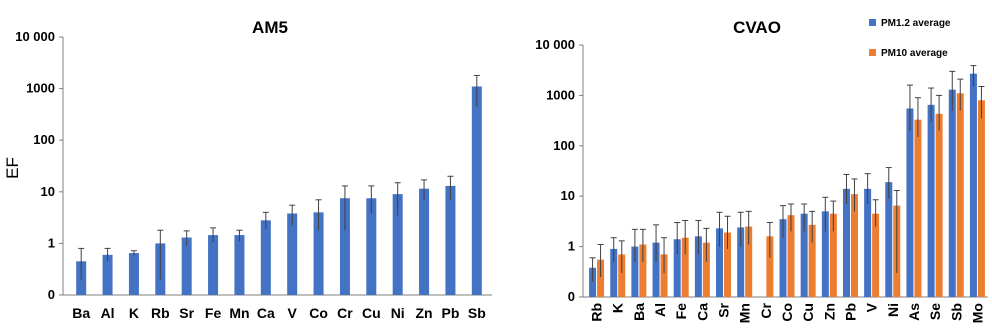  I want to click on bar-v-pm10, so click(876, 255).